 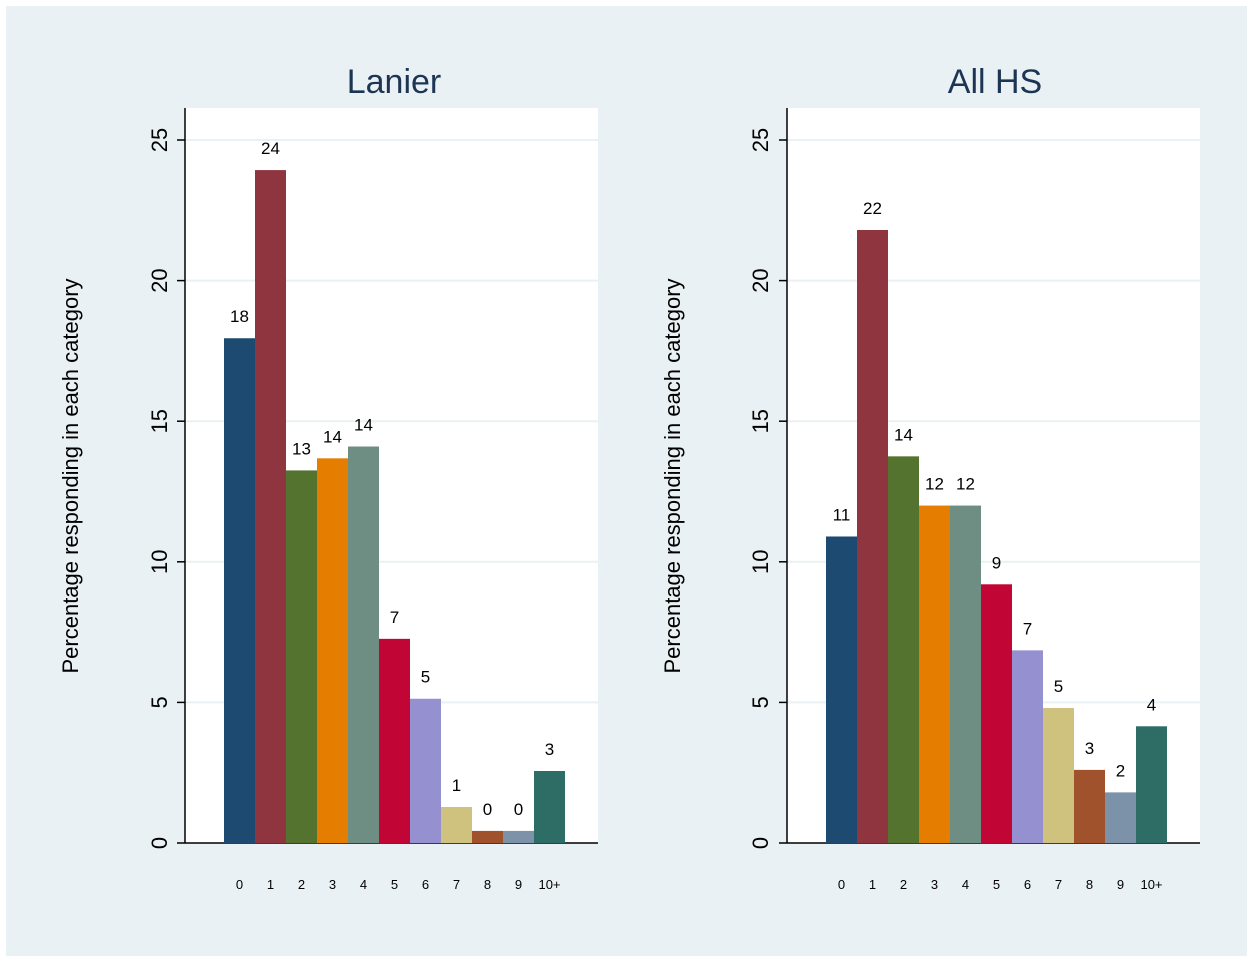 I want to click on data-label: 13, so click(x=301, y=448).